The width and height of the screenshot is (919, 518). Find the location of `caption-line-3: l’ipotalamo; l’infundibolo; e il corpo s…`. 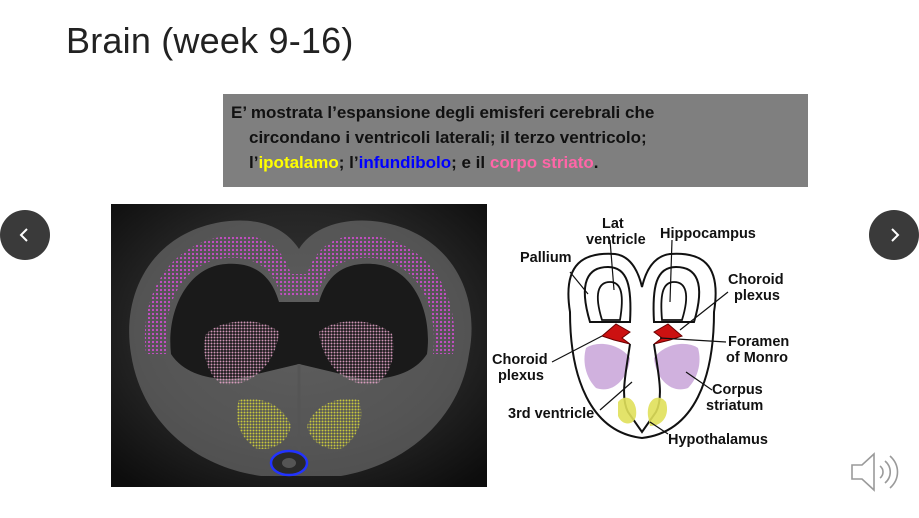

caption-line-3: l’ipotalamo; l’infundibolo; e il corpo s… is located at coordinates (514, 162).